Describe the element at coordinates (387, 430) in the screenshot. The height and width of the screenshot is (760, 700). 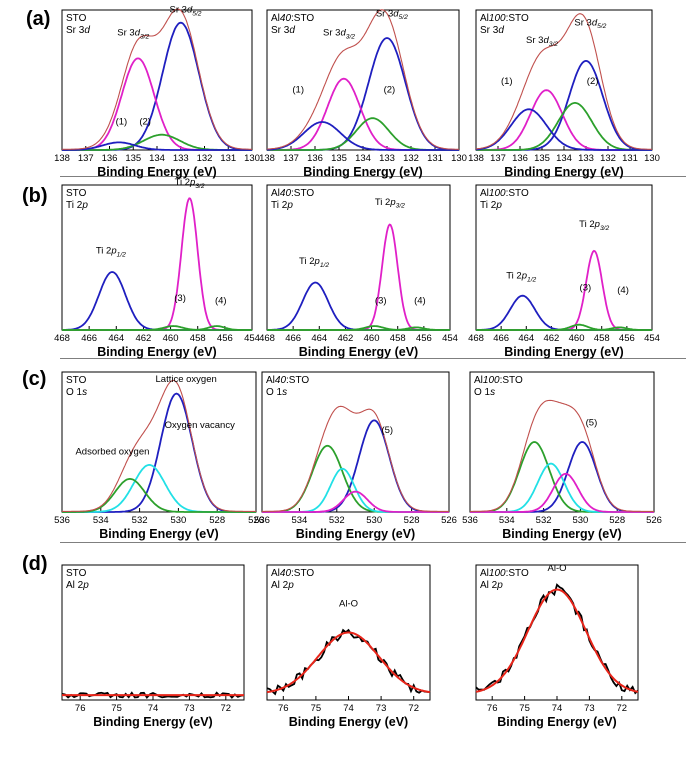
I see `annotation-5: (5)` at that location.